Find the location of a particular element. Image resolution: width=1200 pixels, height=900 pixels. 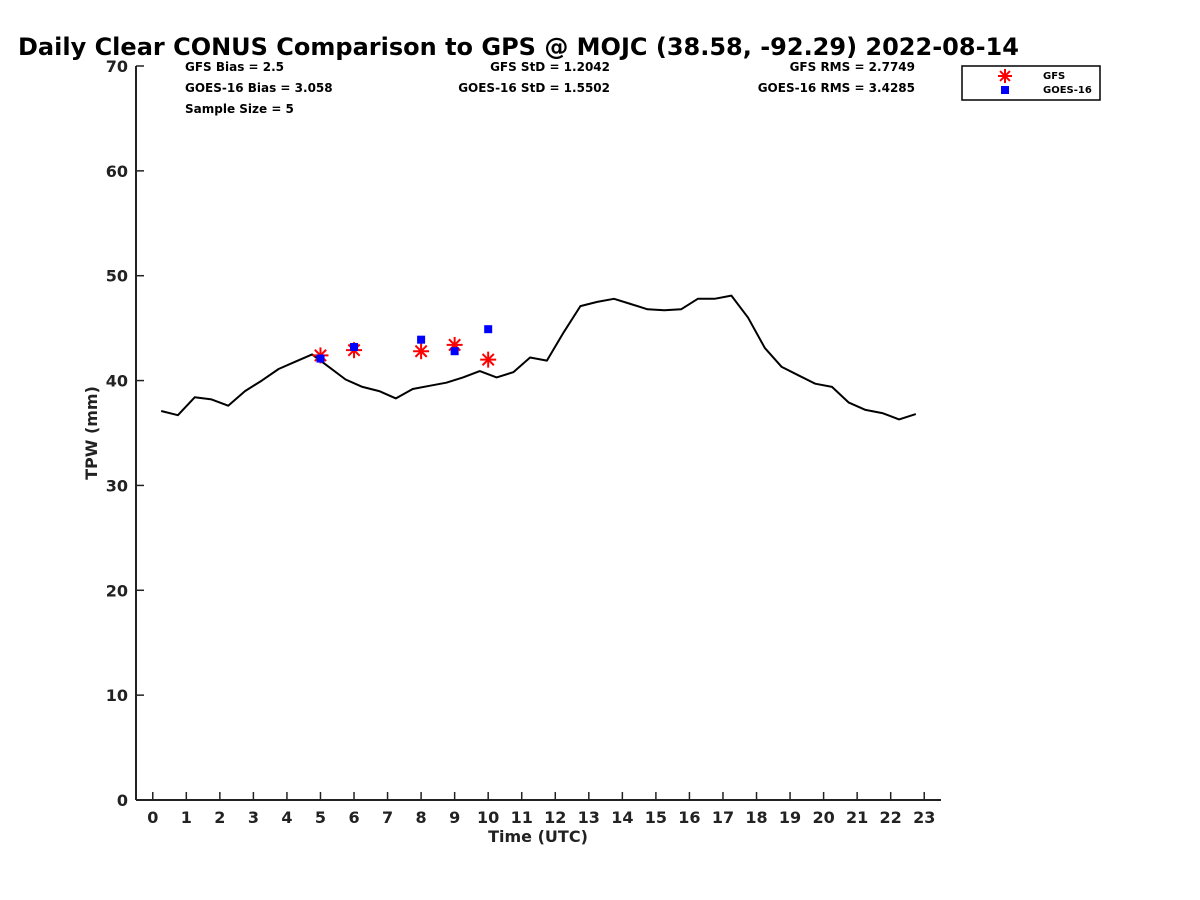

x-tick-label: 19 is located at coordinates (790, 817).